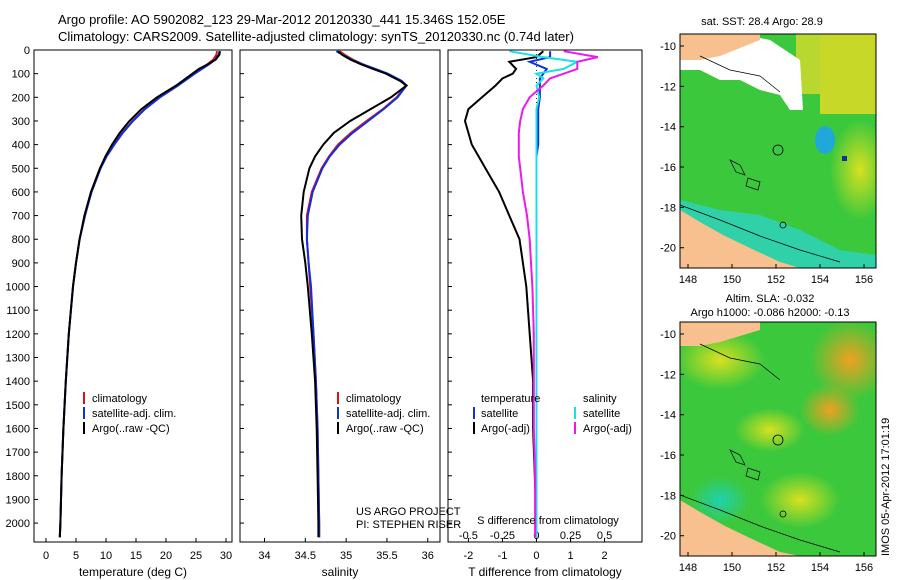 Image resolution: width=900 pixels, height=580 pixels. I want to click on depth-tick-label: 1100, so click(18, 311).